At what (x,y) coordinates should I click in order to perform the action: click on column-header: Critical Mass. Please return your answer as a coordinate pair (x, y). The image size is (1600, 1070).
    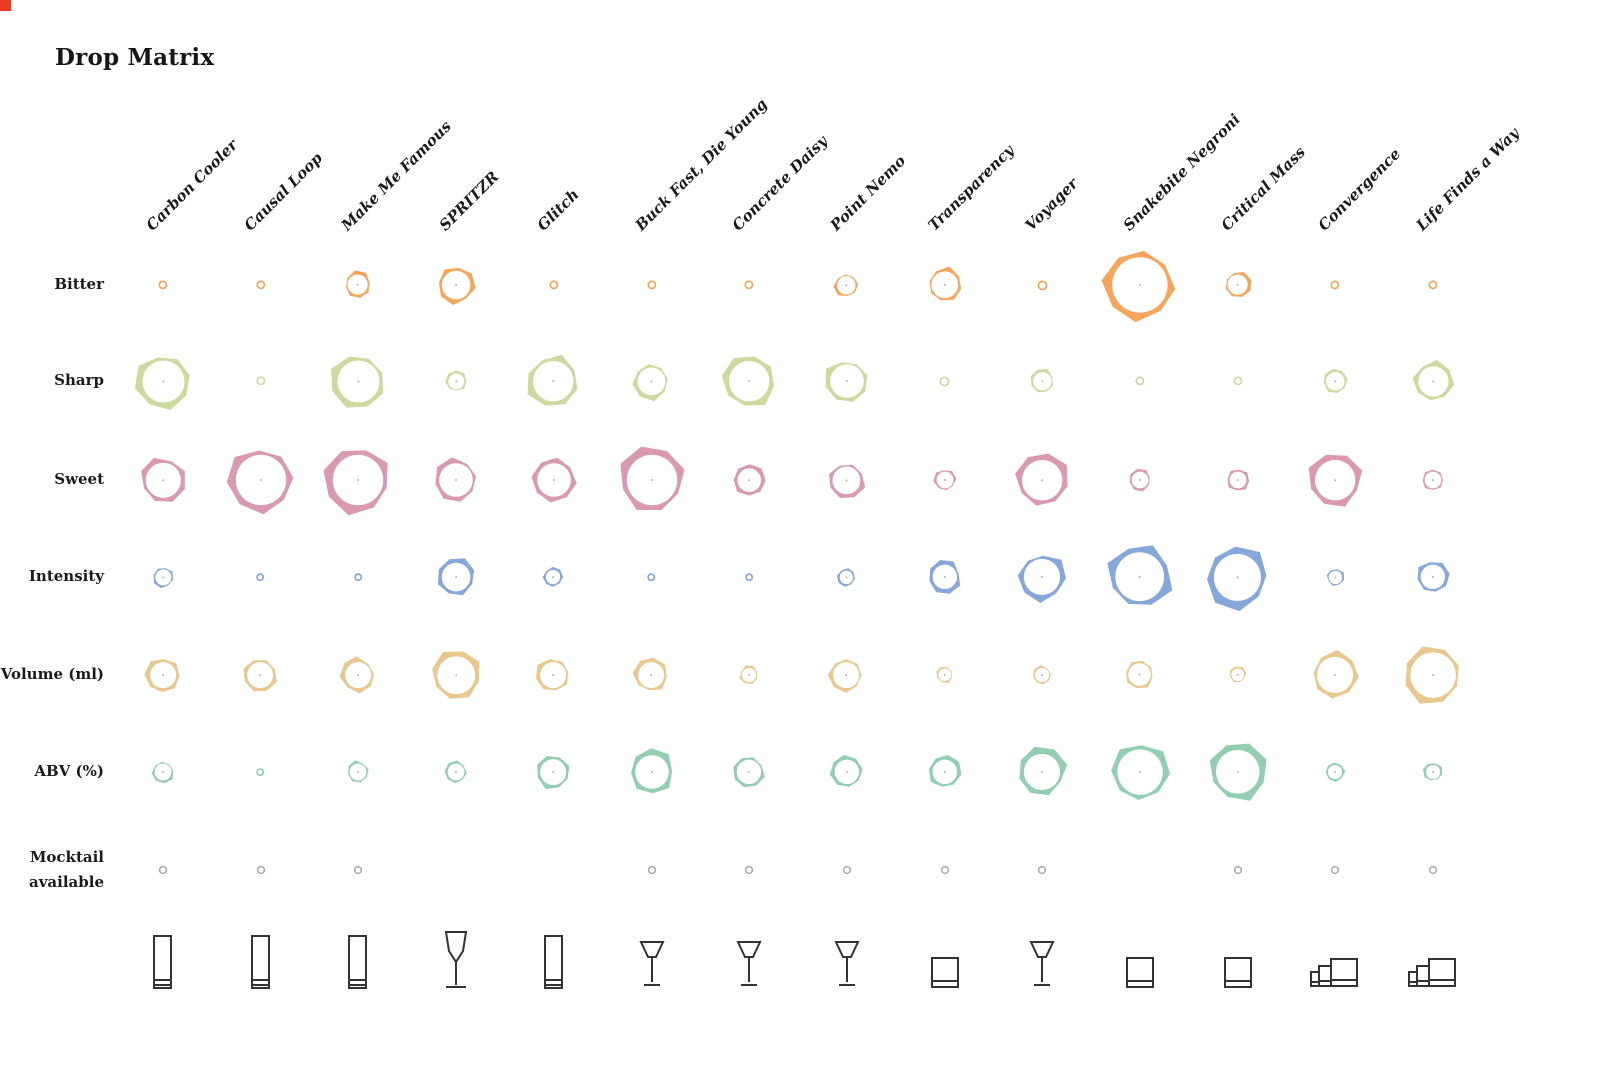
    Looking at the image, I should click on (1263, 189).